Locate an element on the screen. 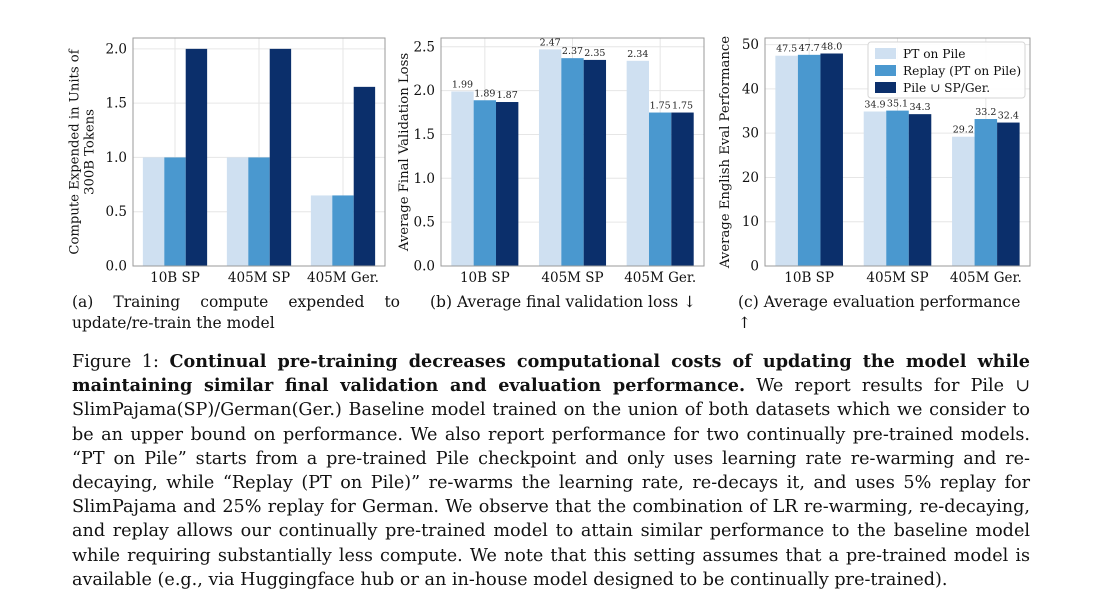  data-label: 34.9 is located at coordinates (874, 104).